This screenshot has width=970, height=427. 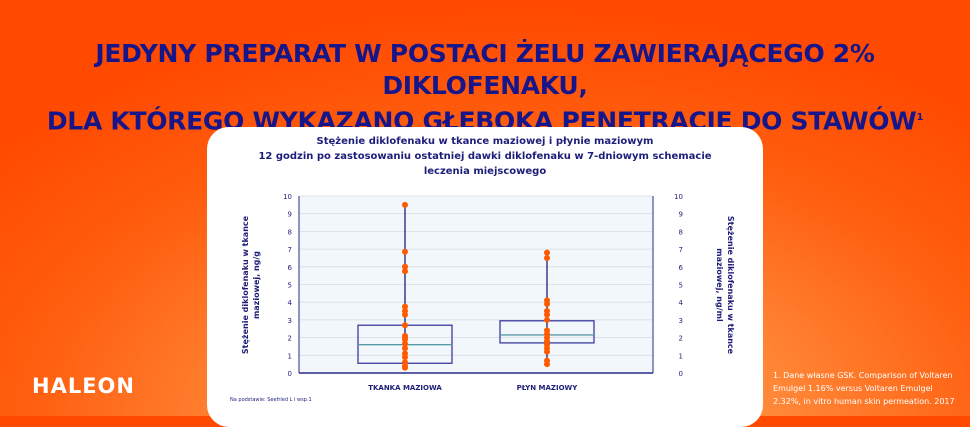 What do you see at coordinates (290, 339) in the screenshot?
I see `y-tick-label: 2` at bounding box center [290, 339].